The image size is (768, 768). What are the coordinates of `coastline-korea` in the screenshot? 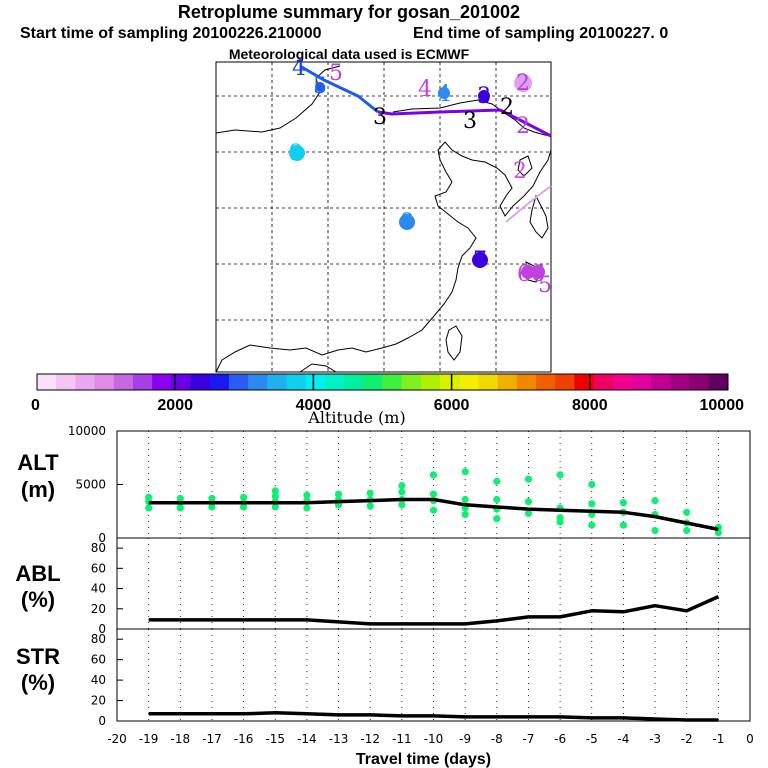 It's located at (539, 216).